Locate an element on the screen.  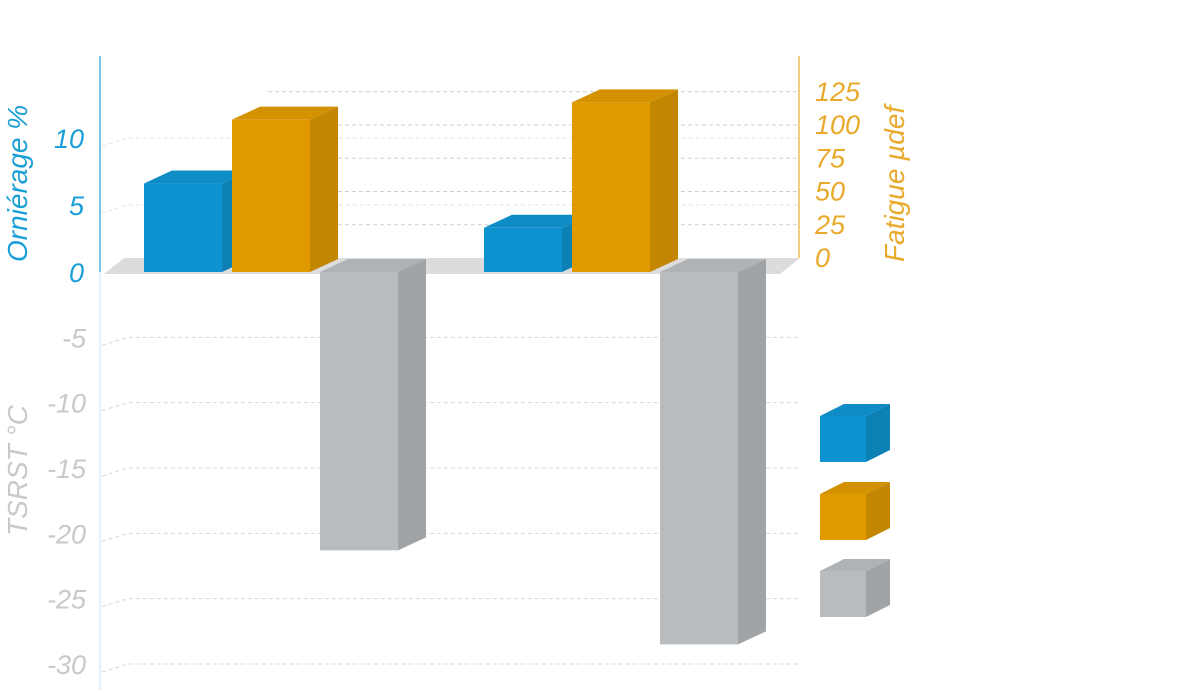
left-top-axis-title: Orniérage % is located at coordinates (17, 183).